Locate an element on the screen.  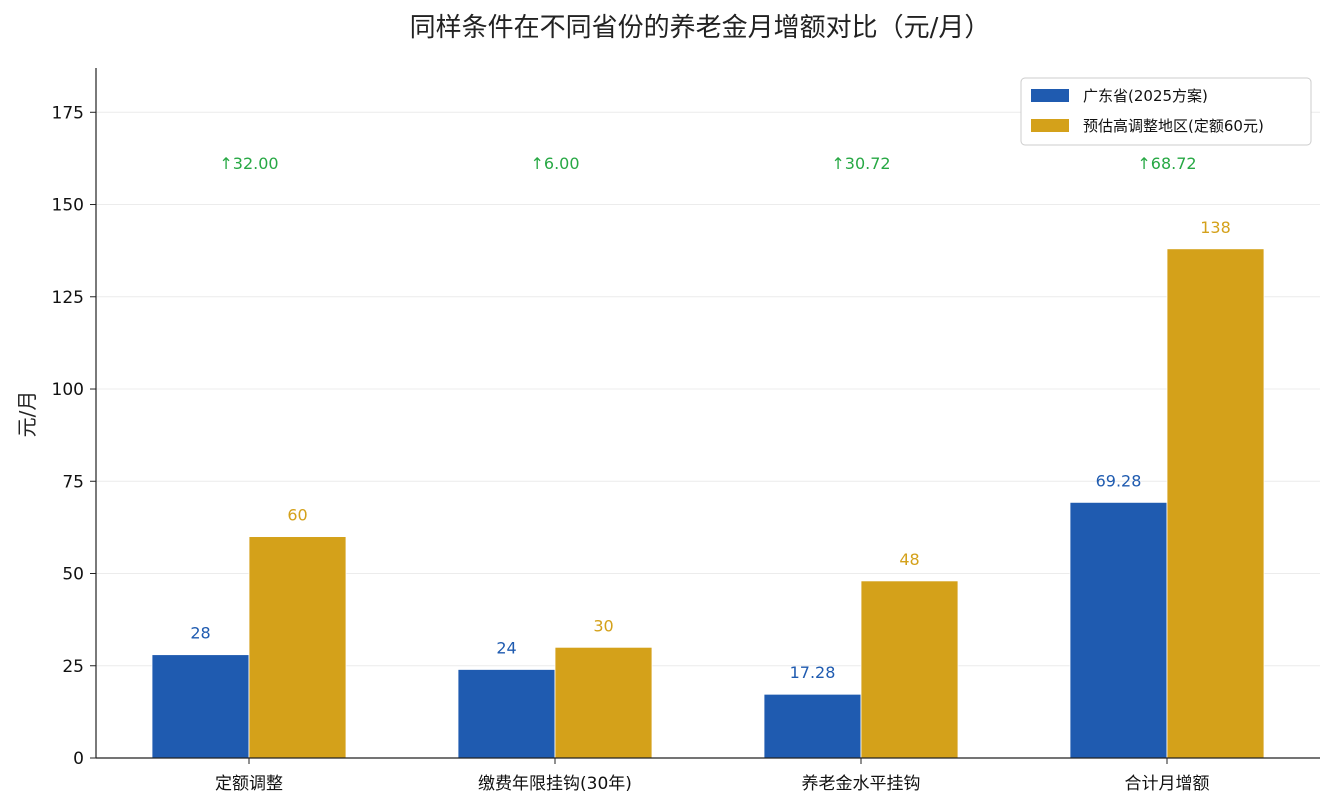
difference-label: ↑30.72 is located at coordinates (860, 163).